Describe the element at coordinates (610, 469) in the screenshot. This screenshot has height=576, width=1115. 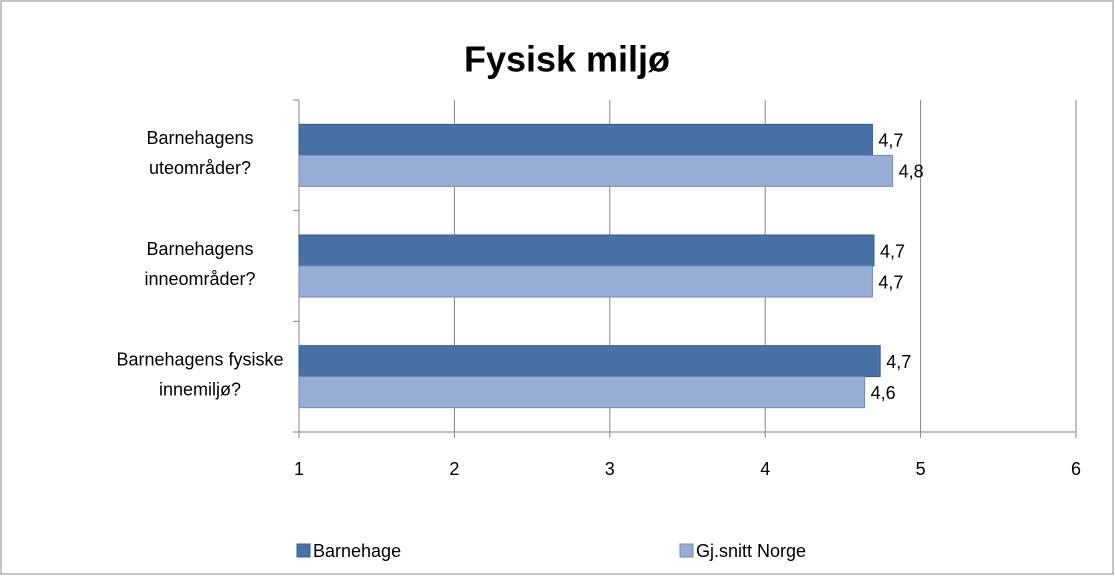
I see `x-tick-label: 3` at that location.